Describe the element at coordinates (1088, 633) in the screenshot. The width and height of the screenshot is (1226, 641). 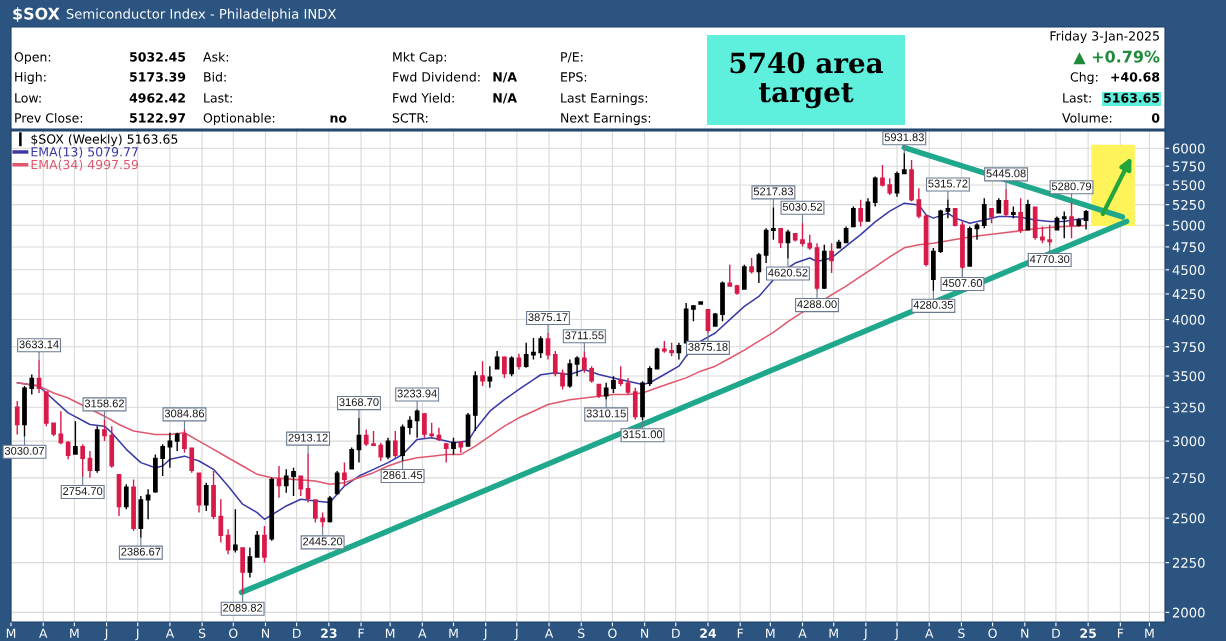
I see `x-tick-label: 25` at that location.